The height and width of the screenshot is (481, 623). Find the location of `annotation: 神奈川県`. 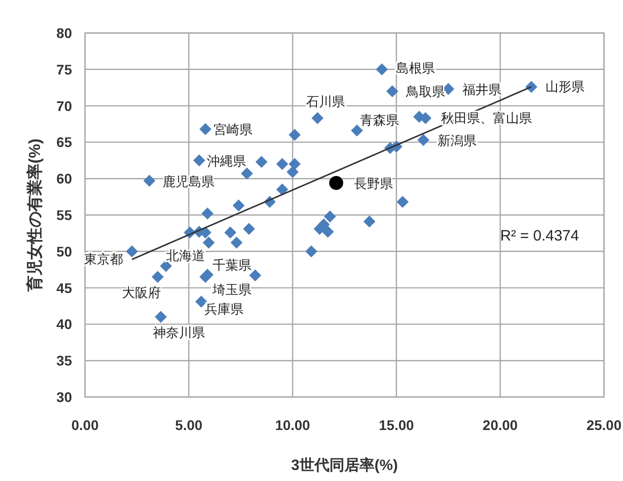

annotation: 神奈川県 is located at coordinates (178, 332).